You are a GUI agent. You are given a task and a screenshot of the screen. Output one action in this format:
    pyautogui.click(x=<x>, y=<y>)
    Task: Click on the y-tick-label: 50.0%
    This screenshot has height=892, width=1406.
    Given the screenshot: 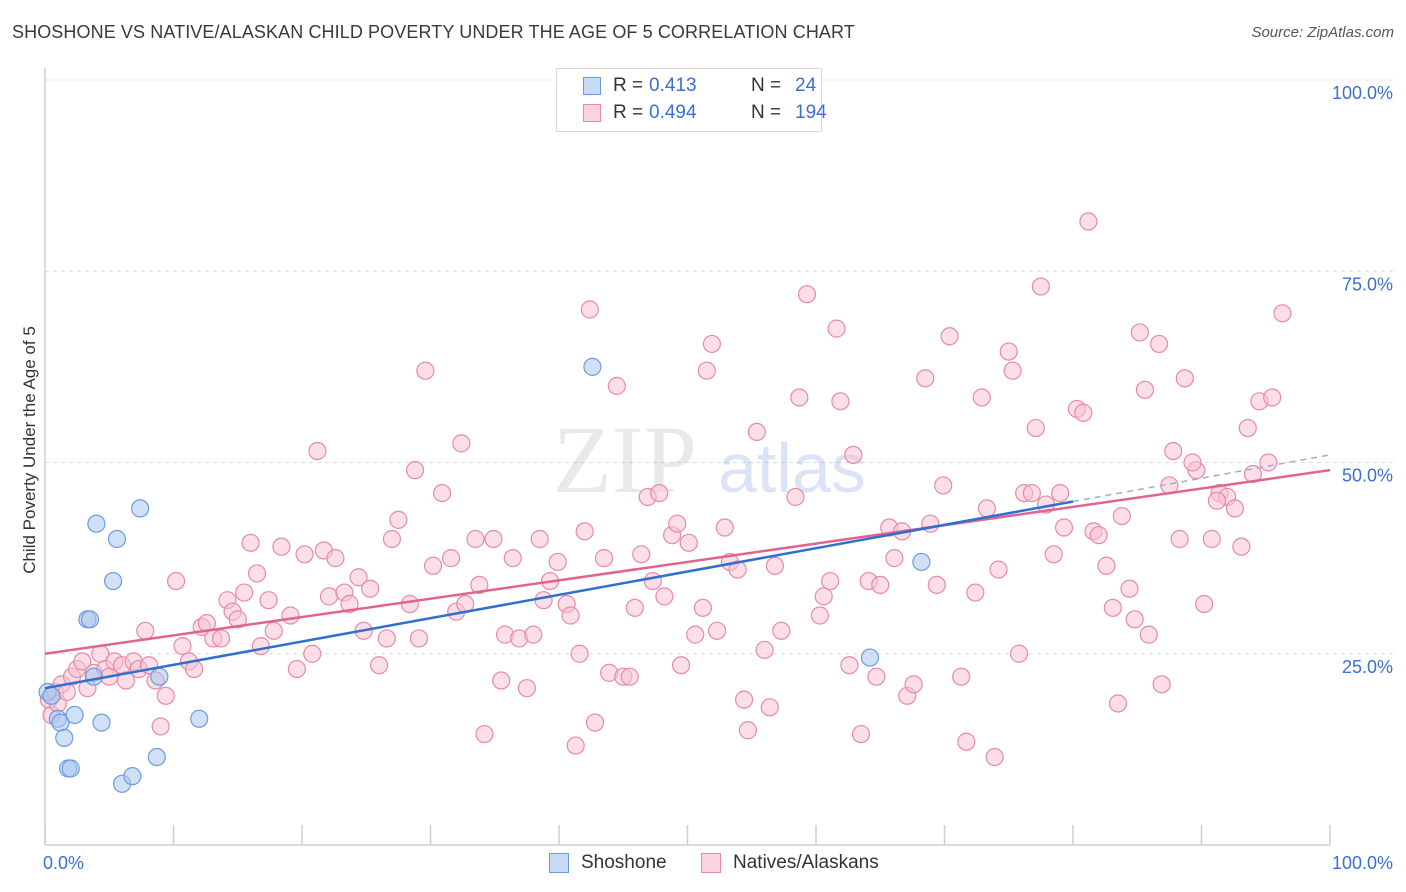 What is the action you would take?
    pyautogui.click(x=1367, y=476)
    